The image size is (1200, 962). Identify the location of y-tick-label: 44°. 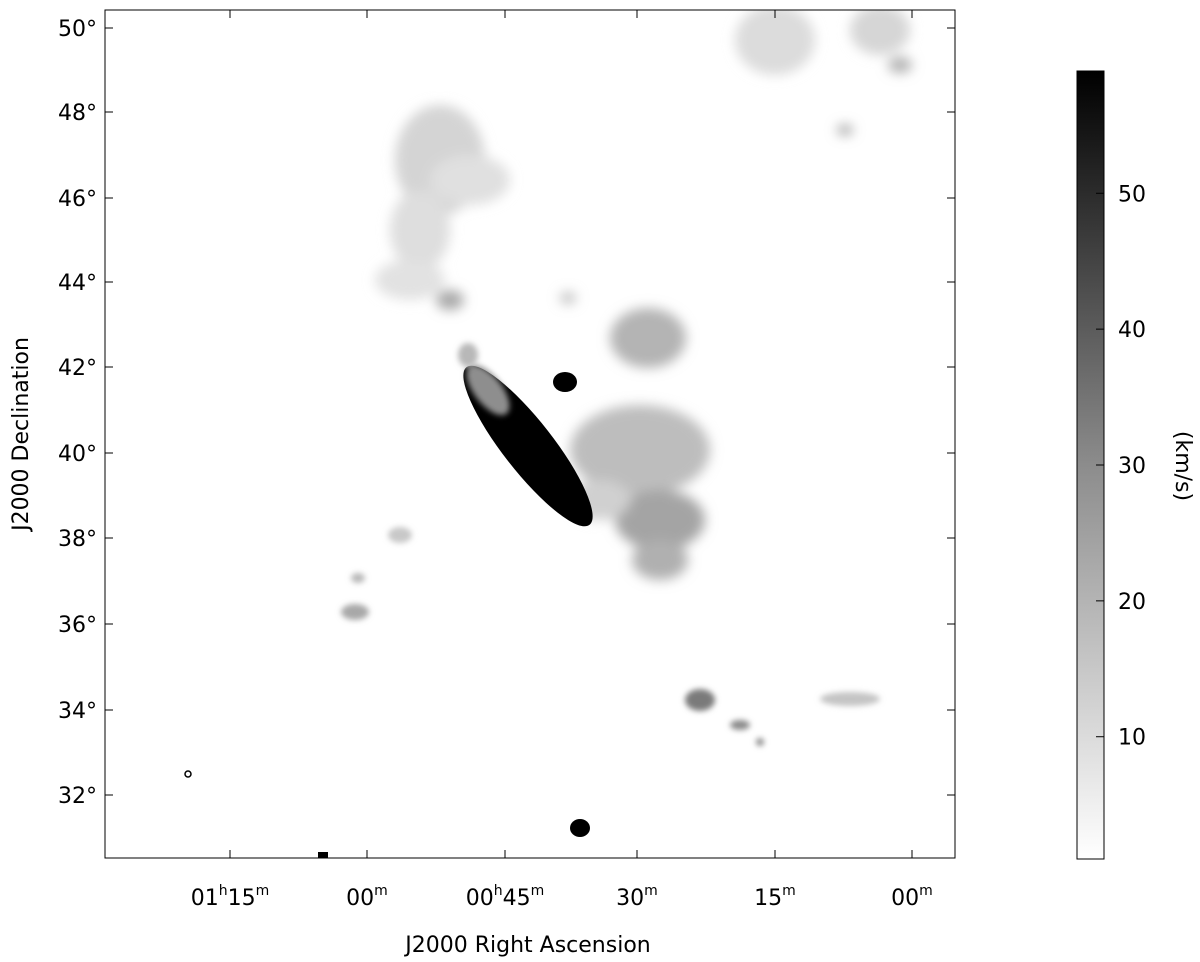
(77, 283).